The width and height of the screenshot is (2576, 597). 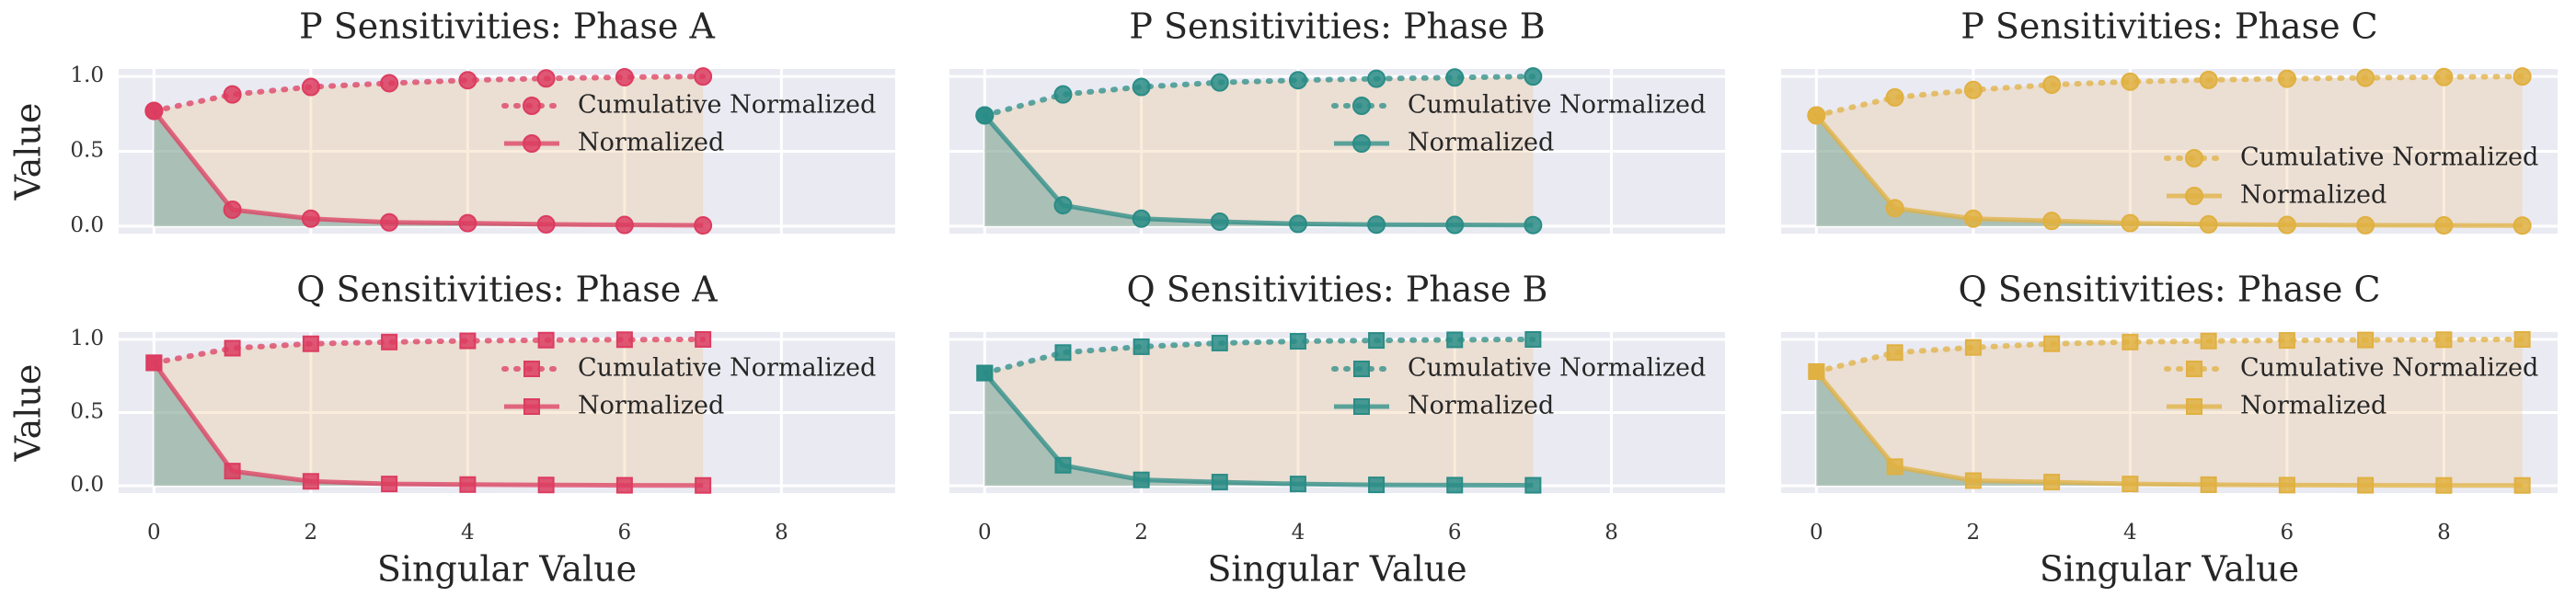 What do you see at coordinates (507, 569) in the screenshot?
I see `x-axis-label: Singular Value` at bounding box center [507, 569].